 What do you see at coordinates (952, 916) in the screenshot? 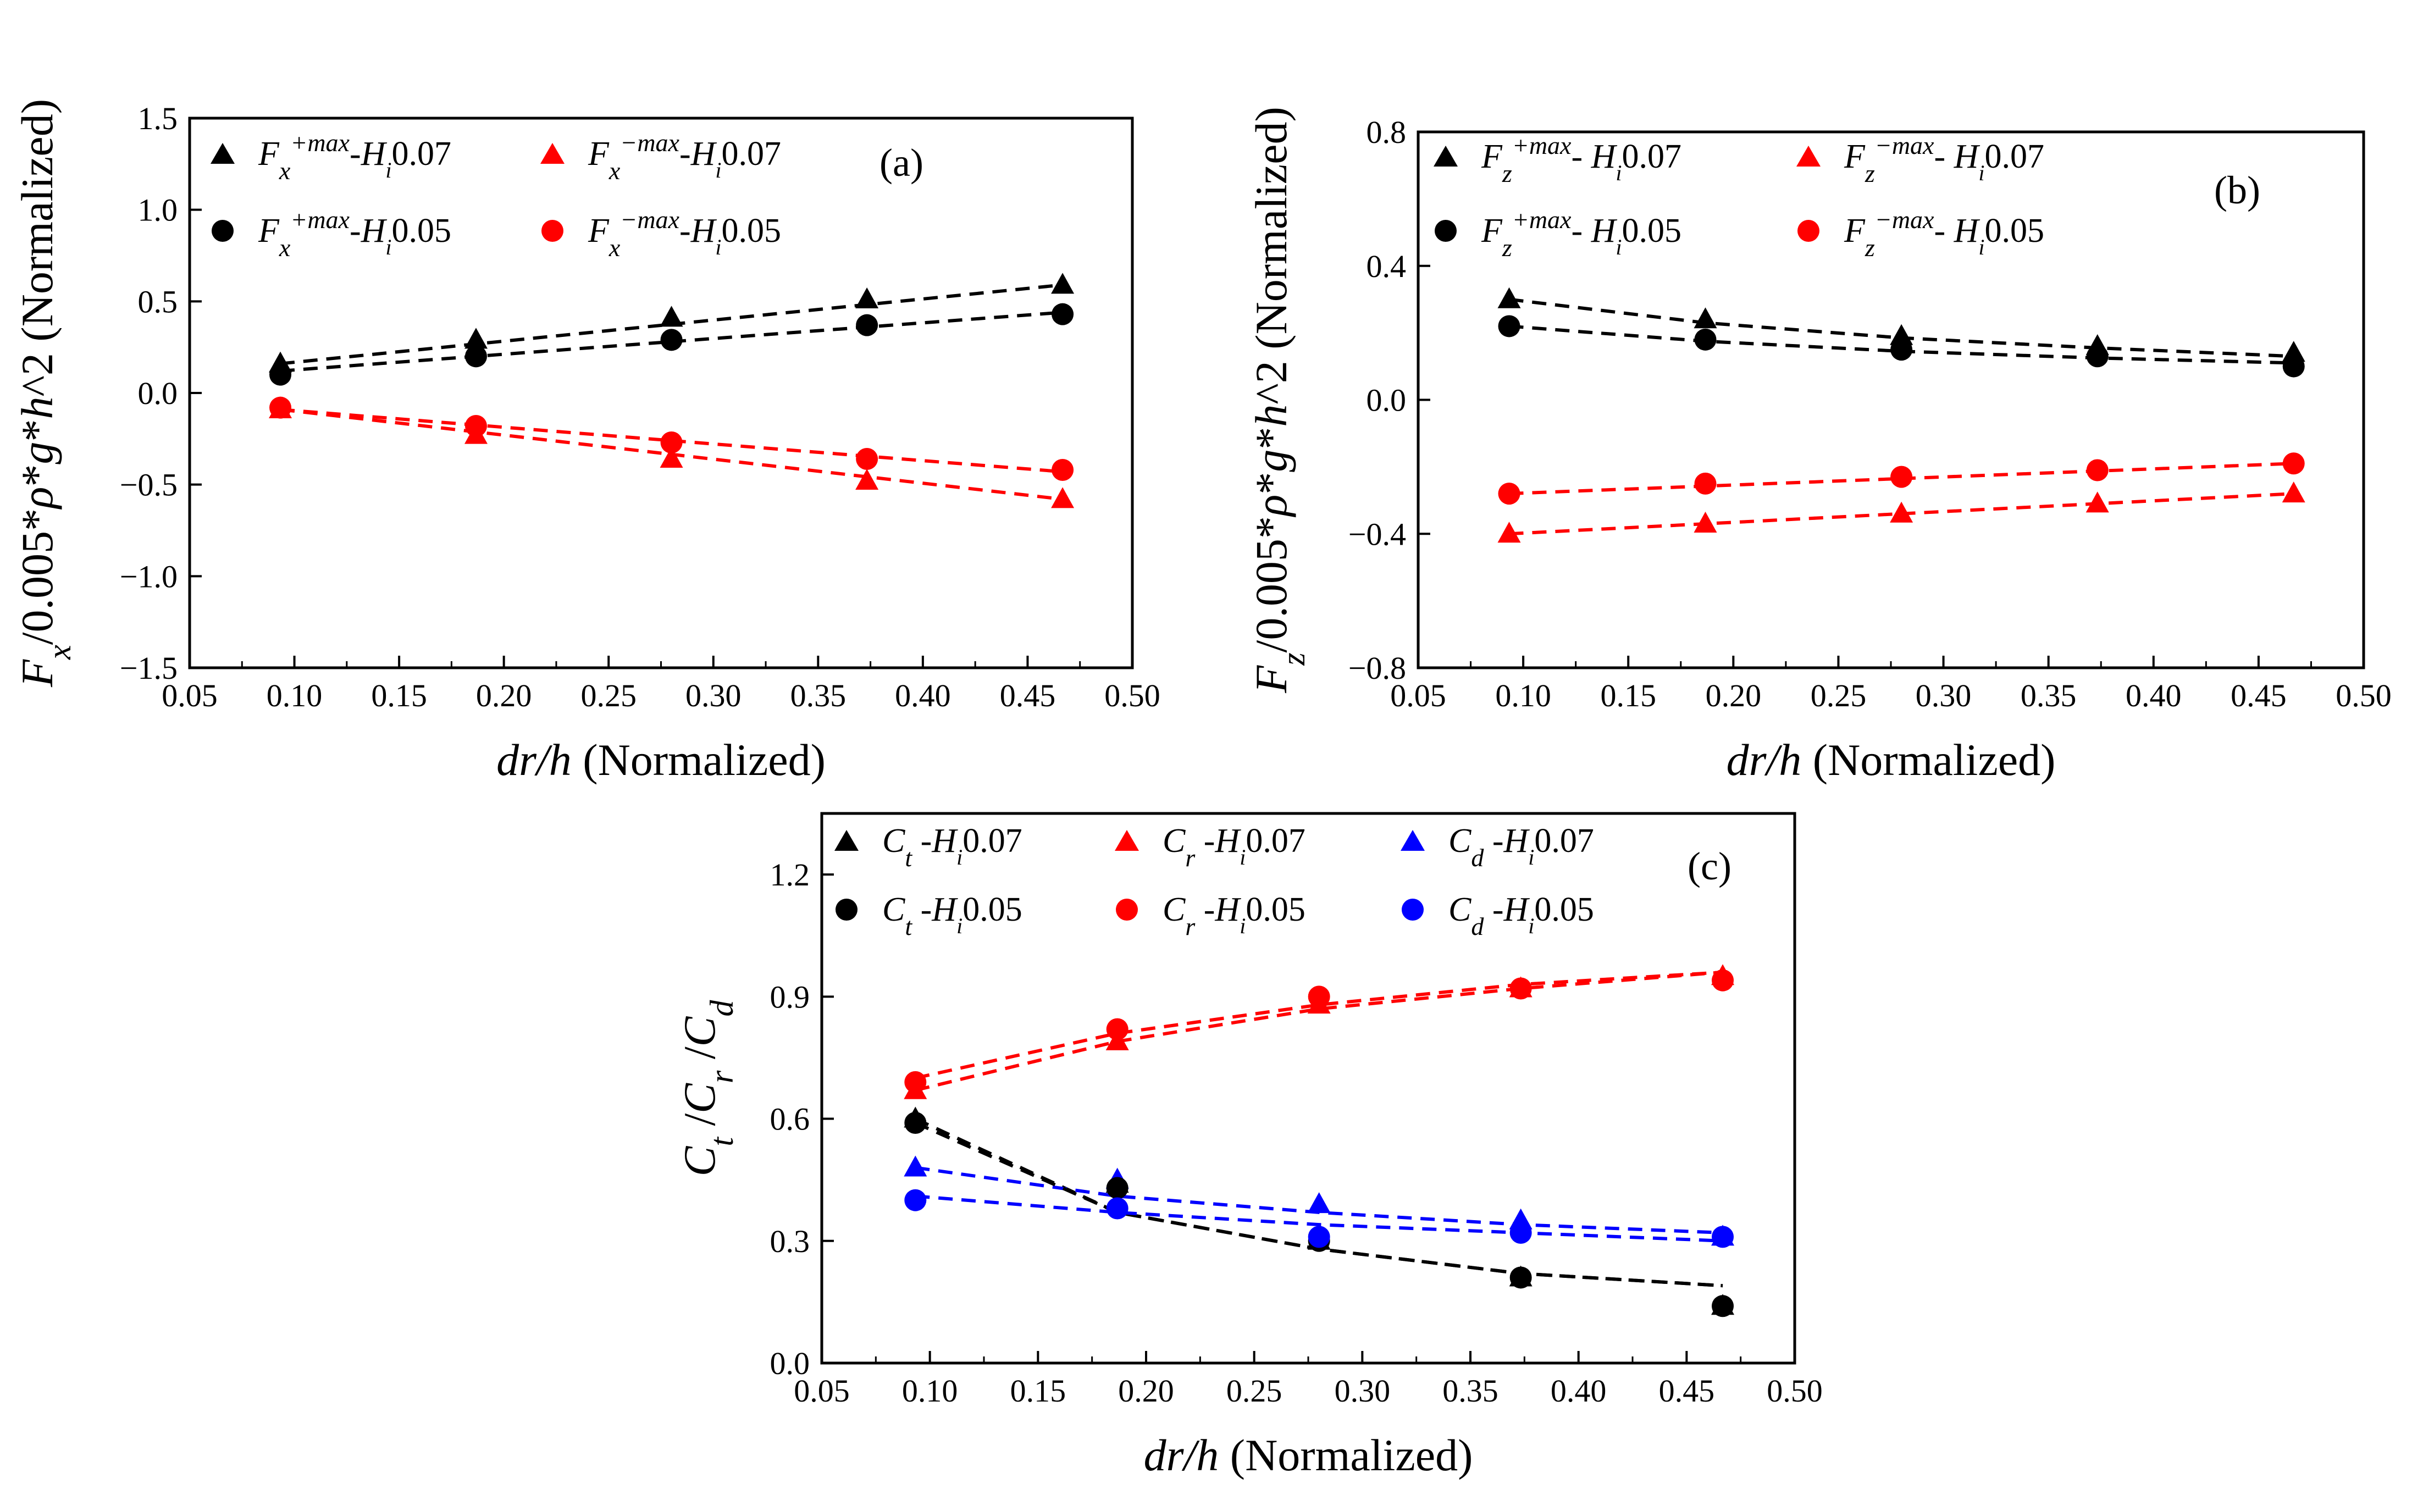
I see `legend-entry: Ct -Hi0.05` at bounding box center [952, 916].